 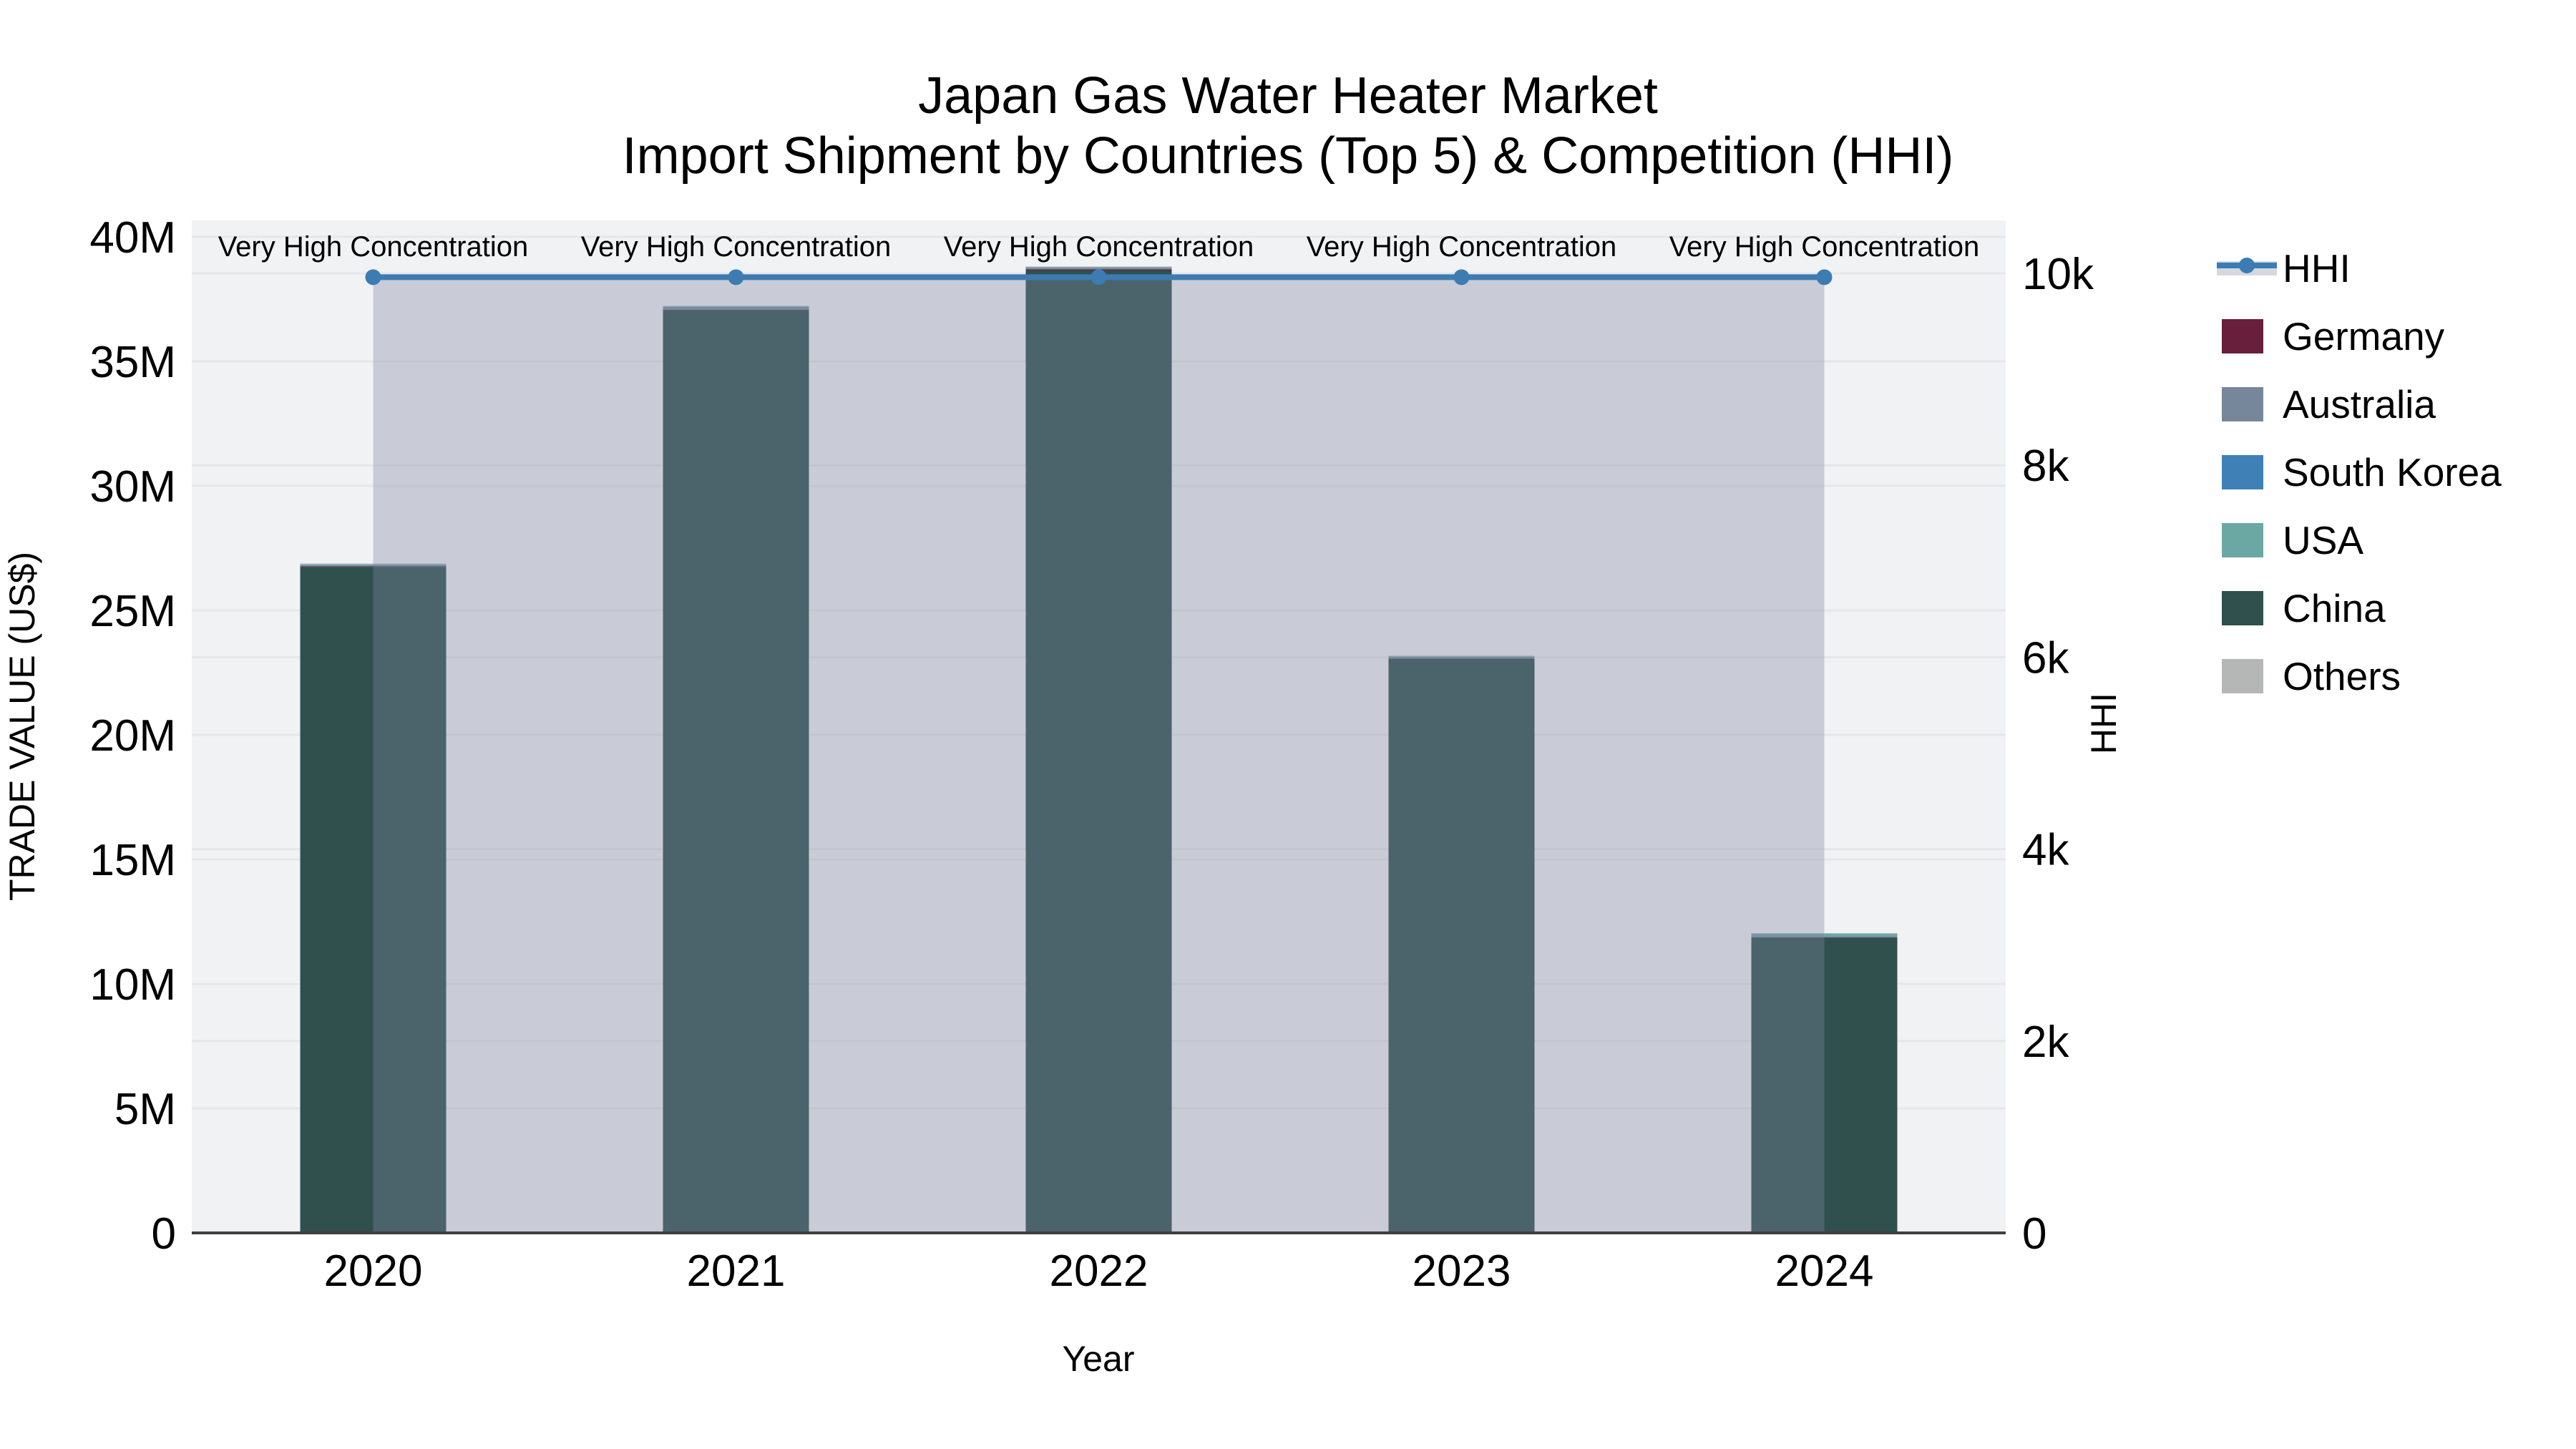 I want to click on y-left-tick-5M: 5M, so click(x=145, y=1109).